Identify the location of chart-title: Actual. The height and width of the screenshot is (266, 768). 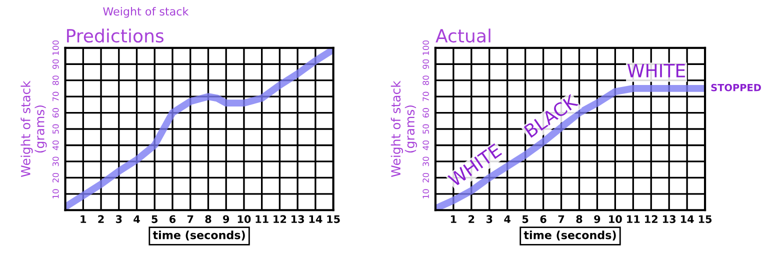
(463, 35).